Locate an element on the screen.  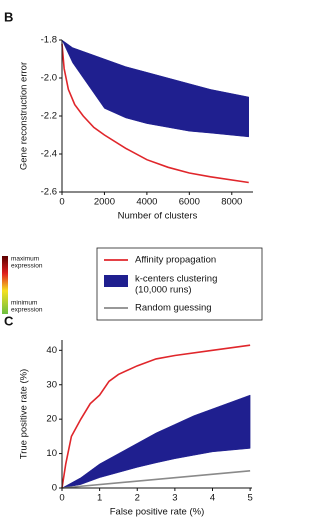
x-tick-label: 1 is located at coordinates (99, 498).